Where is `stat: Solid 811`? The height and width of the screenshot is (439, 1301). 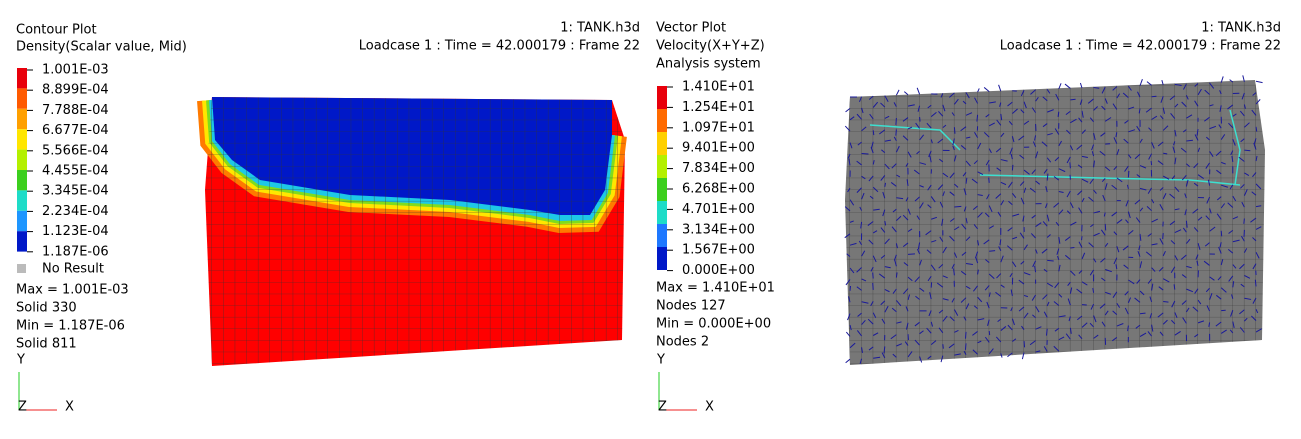
stat: Solid 811 is located at coordinates (46, 344).